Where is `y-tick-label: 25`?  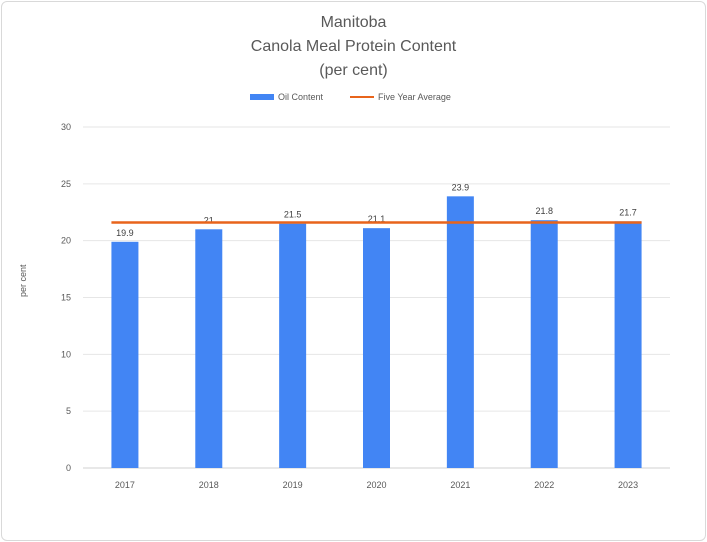 y-tick-label: 25 is located at coordinates (66, 184).